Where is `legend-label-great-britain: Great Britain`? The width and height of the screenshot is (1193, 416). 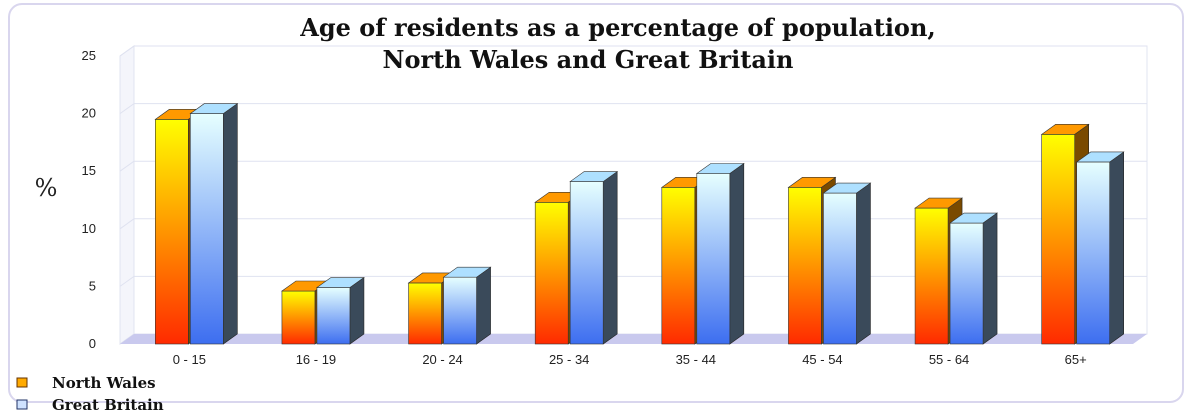 legend-label-great-britain: Great Britain is located at coordinates (108, 405).